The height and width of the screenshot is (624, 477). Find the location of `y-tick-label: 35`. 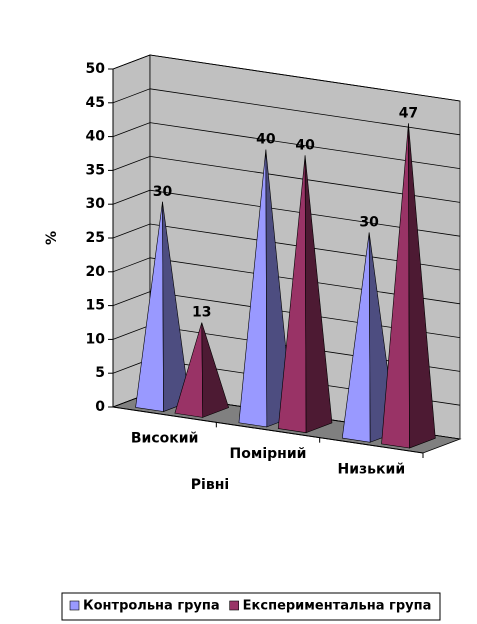

y-tick-label: 35 is located at coordinates (95, 170).